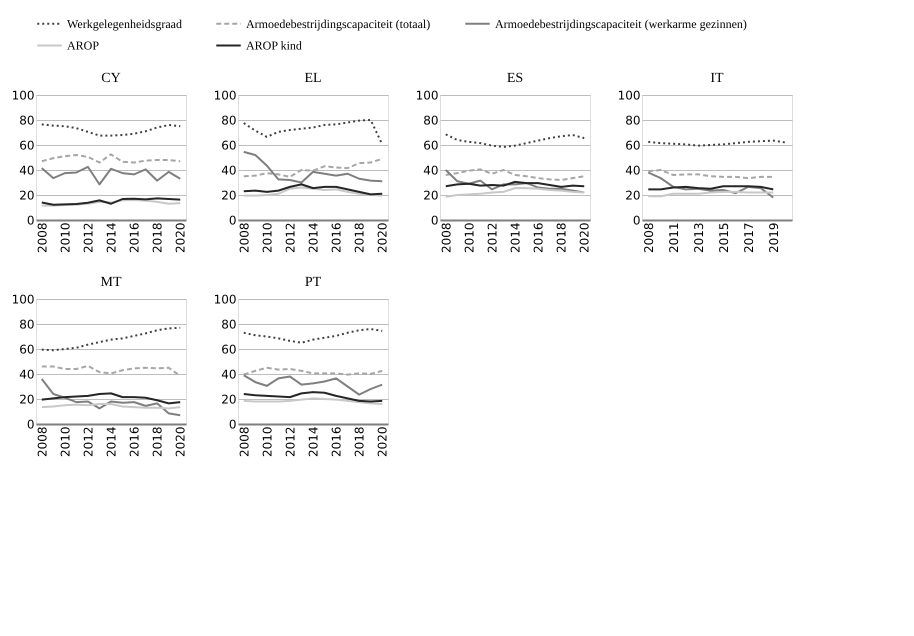  Describe the element at coordinates (338, 23) in the screenshot. I see `legend-label: Armoedebestrijdingscapaciteit (totaal)` at that location.